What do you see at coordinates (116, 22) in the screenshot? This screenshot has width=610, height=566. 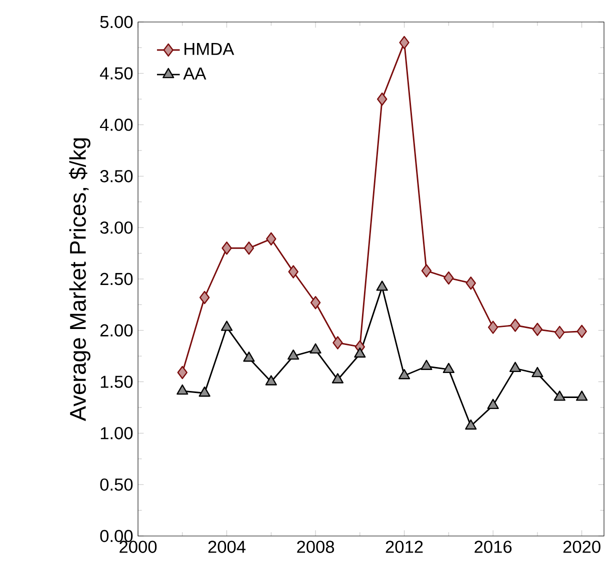 I see `y-tick-label: 5.00` at bounding box center [116, 22].